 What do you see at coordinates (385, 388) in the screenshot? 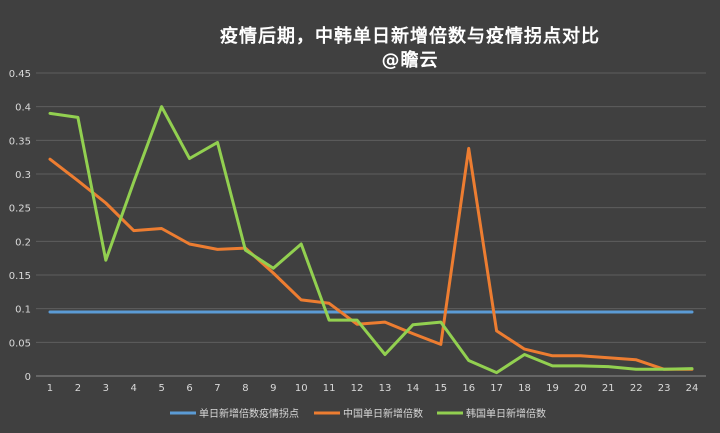
I see `x-tick-label: 13` at bounding box center [385, 388].